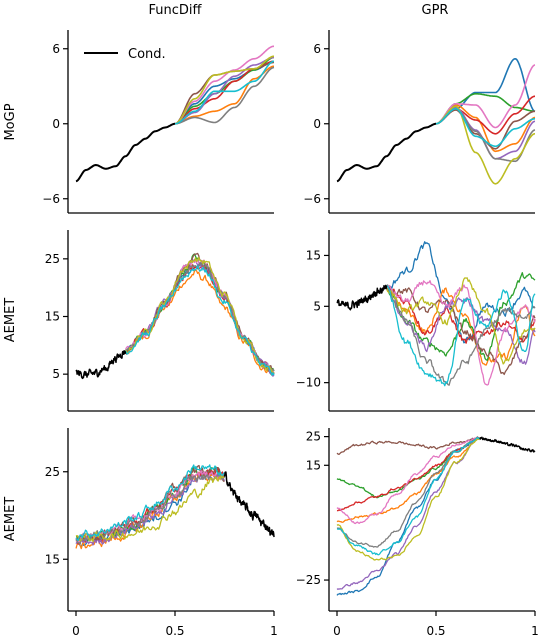 Image resolution: width=546 pixels, height=642 pixels. What do you see at coordinates (435, 10) in the screenshot?
I see `column-title-gpr: GPR` at bounding box center [435, 10].